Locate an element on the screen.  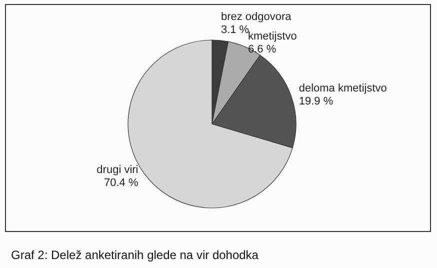
slice-label: brez odgovora is located at coordinates (256, 16).